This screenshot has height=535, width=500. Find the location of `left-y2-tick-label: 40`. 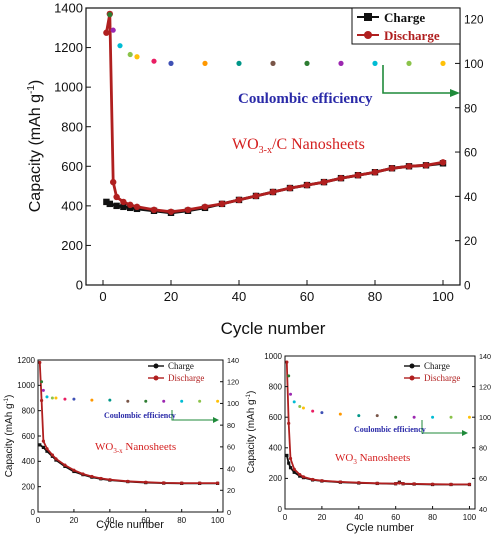

left-y2-tick-label: 40 is located at coordinates (231, 468).